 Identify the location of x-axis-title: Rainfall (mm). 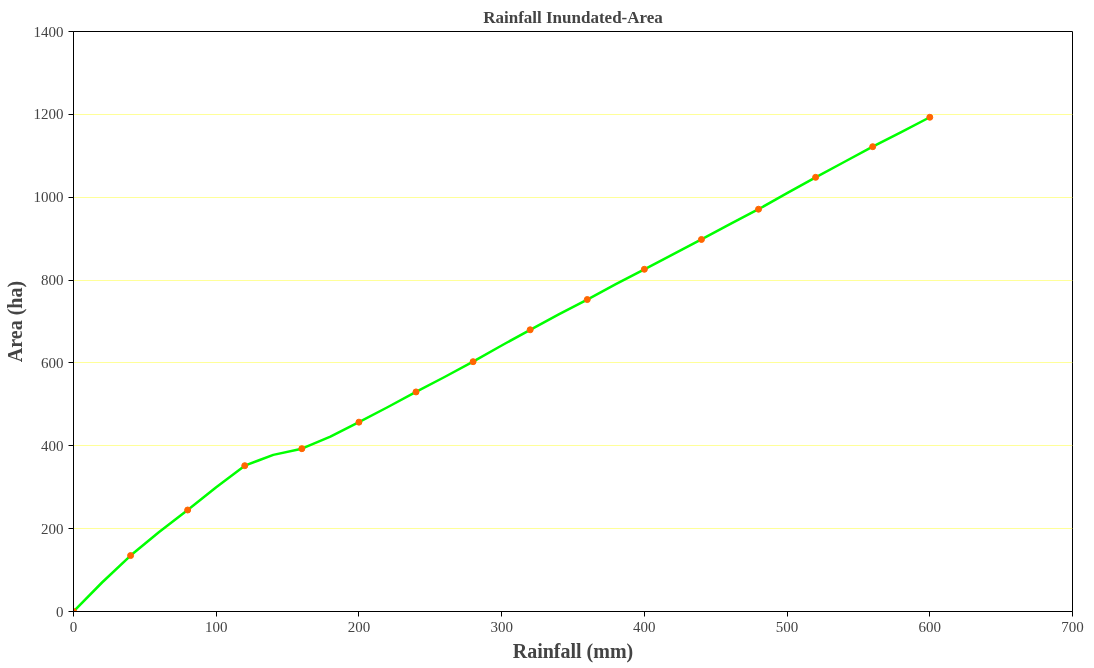
(573, 651).